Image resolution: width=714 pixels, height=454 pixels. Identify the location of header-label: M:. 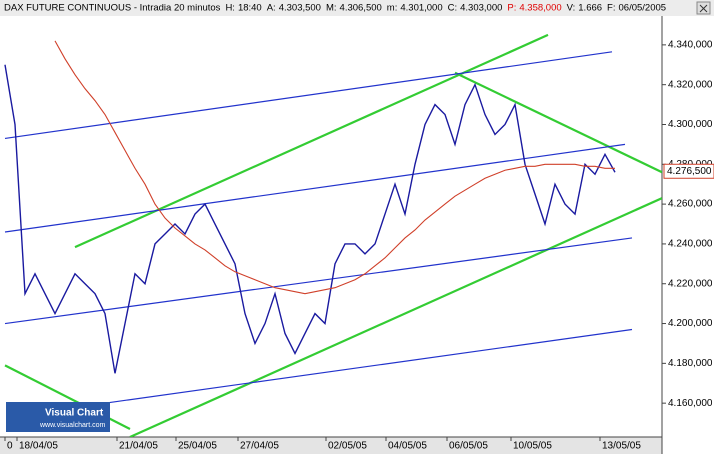
(331, 8).